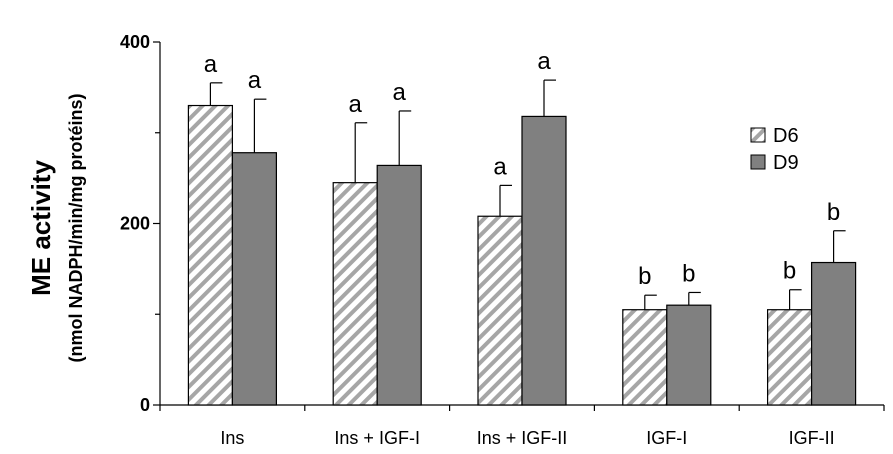  What do you see at coordinates (145, 405) in the screenshot?
I see `y-tick-label: 0` at bounding box center [145, 405].